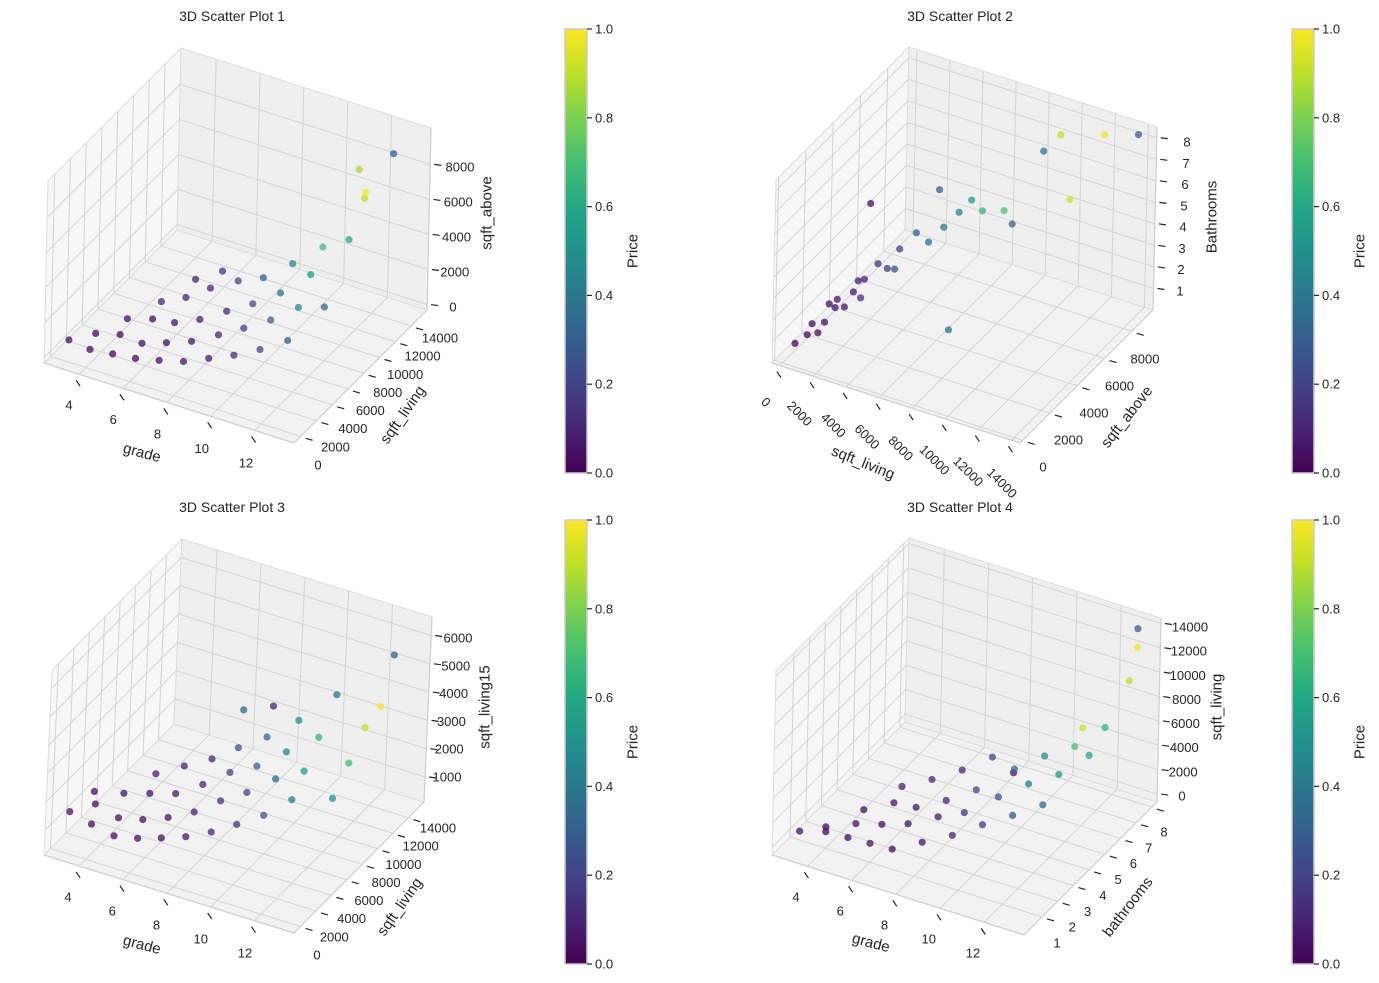 Image resolution: width=1379 pixels, height=983 pixels. I want to click on z-tick-label: 0, so click(452, 307).